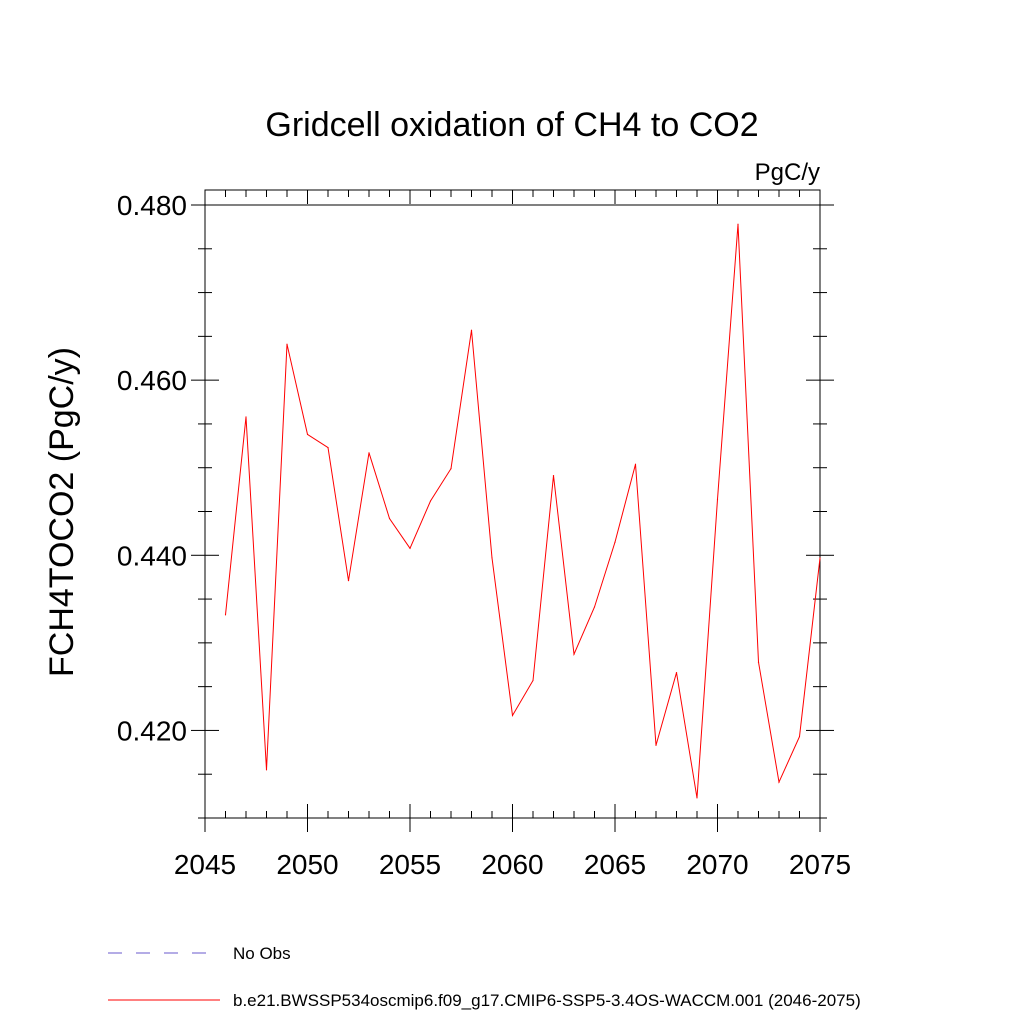  What do you see at coordinates (615, 864) in the screenshot?
I see `x-tick-label: 2065` at bounding box center [615, 864].